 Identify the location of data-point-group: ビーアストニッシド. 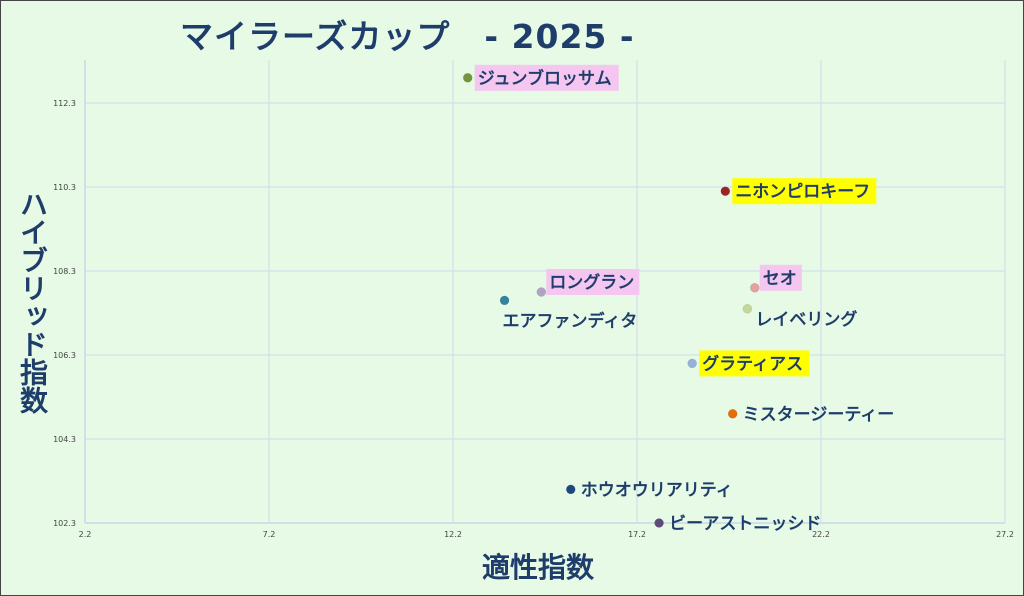
(737, 524).